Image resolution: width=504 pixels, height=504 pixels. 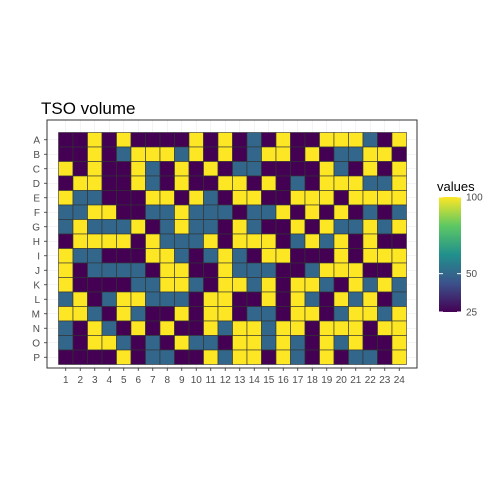 I want to click on legend-tick-label: 25, so click(x=472, y=313).